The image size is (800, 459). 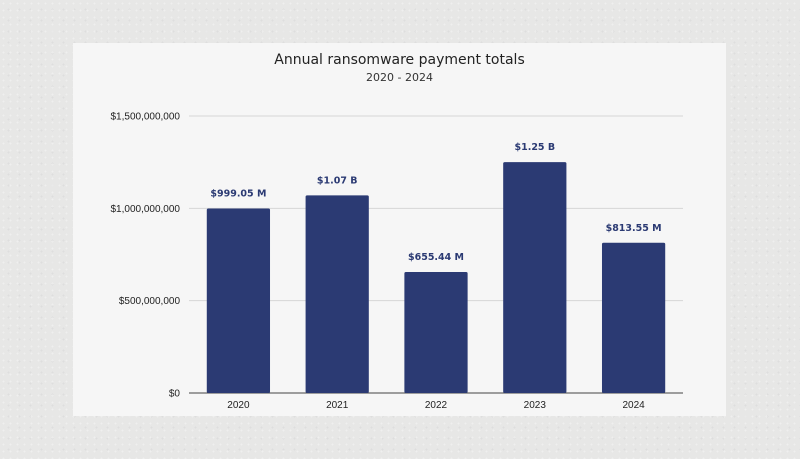 I want to click on y-tick-label: $1,500,000,000, so click(x=145, y=117).